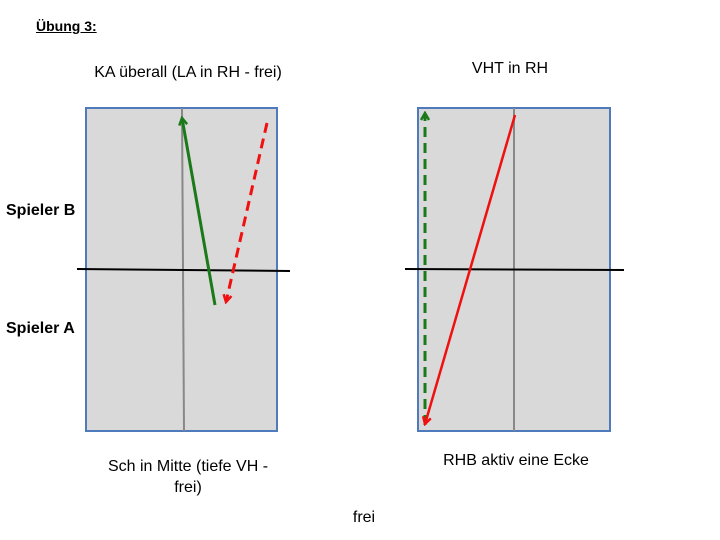 Image resolution: width=720 pixels, height=540 pixels. Describe the element at coordinates (41, 210) in the screenshot. I see `player-label: Spieler B` at that location.